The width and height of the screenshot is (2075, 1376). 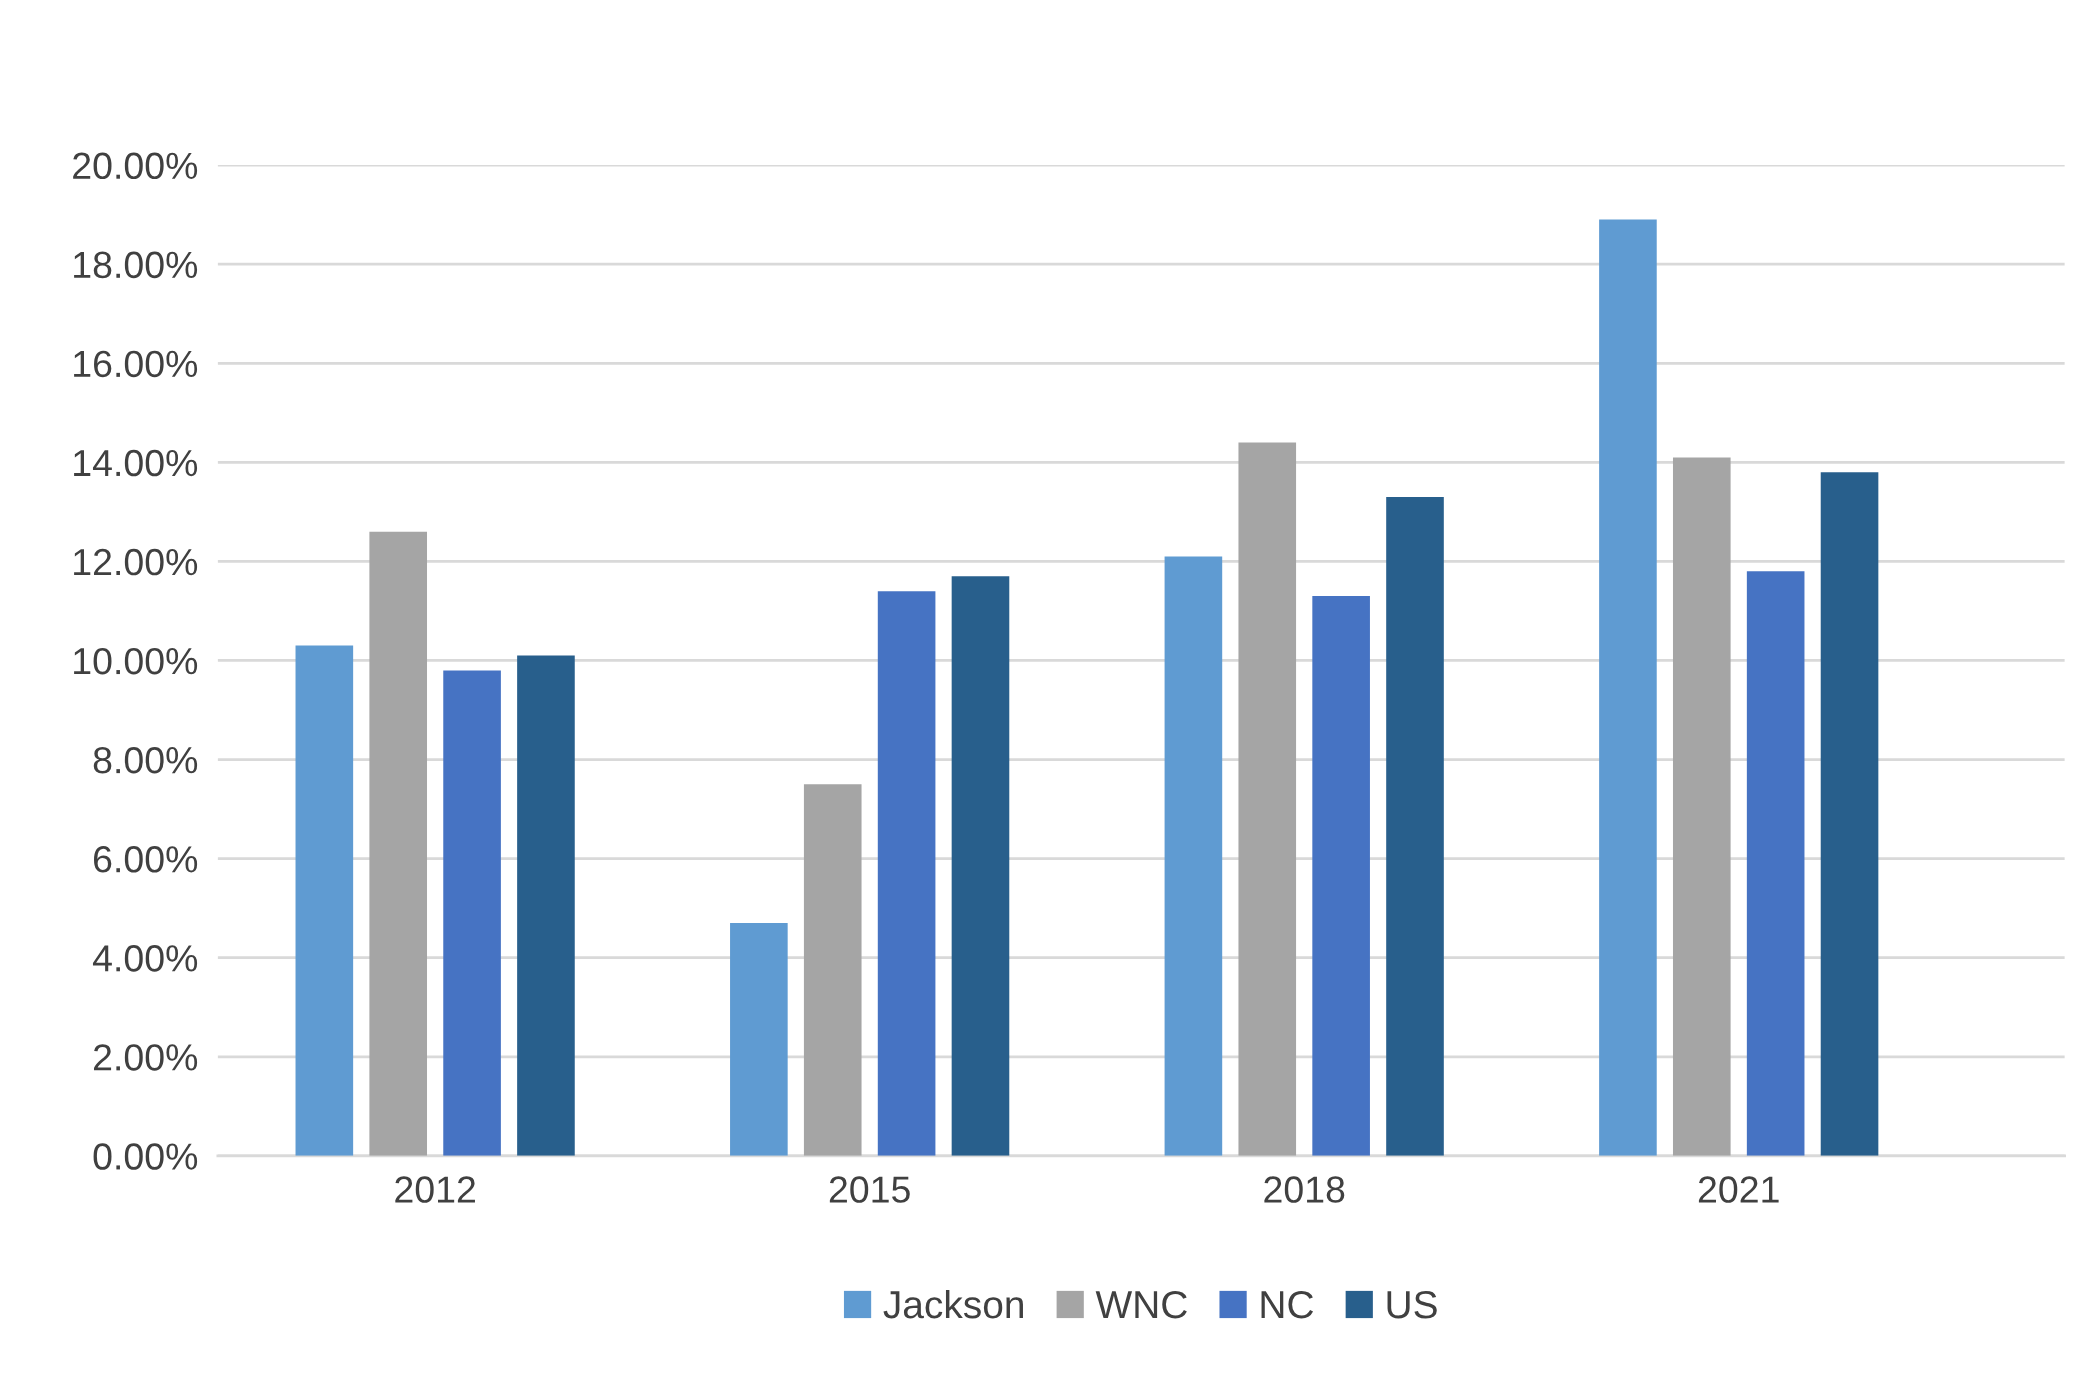 I want to click on y-tick-label: 2.00%, so click(x=145, y=1057).